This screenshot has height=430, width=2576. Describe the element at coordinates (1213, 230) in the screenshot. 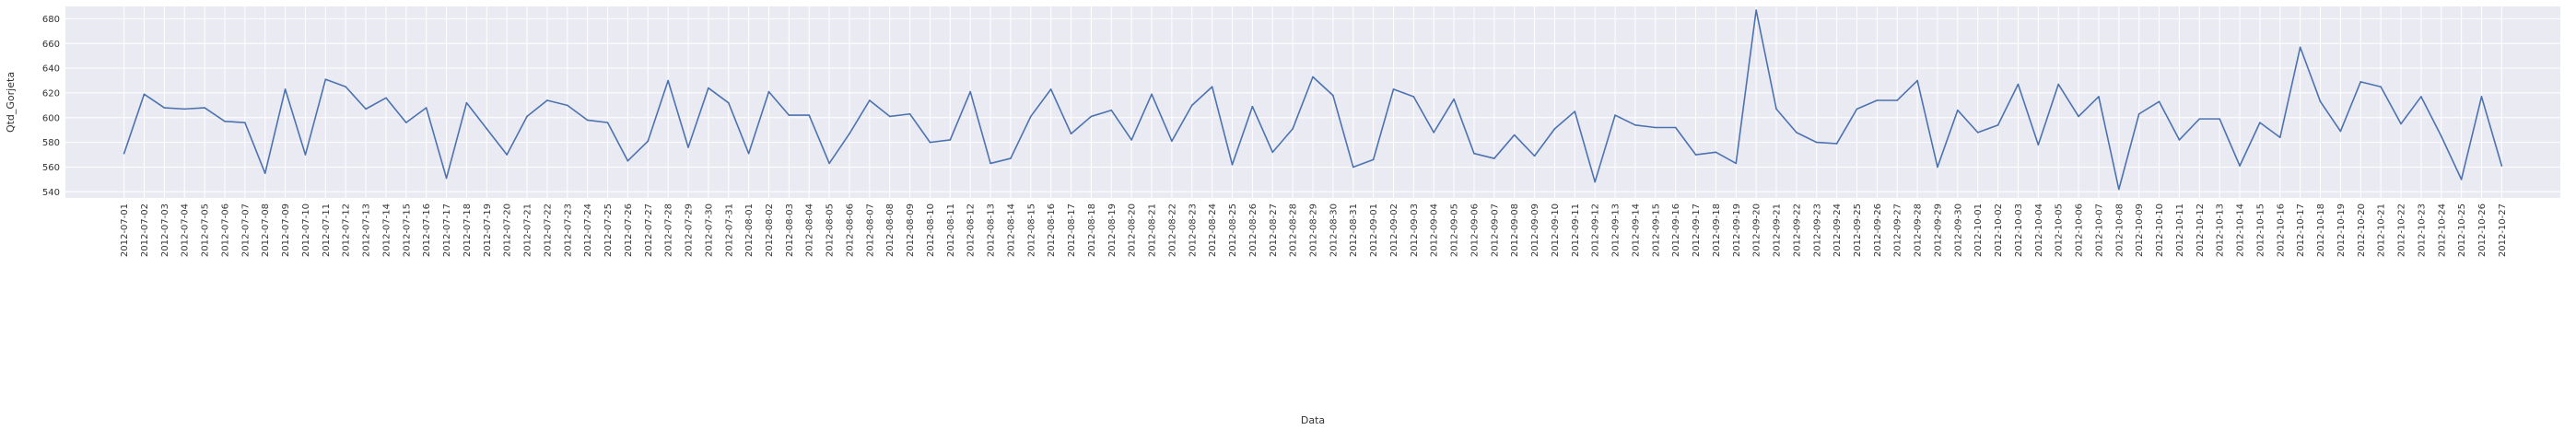

I see `x-tick-label: 2012-08-24` at that location.